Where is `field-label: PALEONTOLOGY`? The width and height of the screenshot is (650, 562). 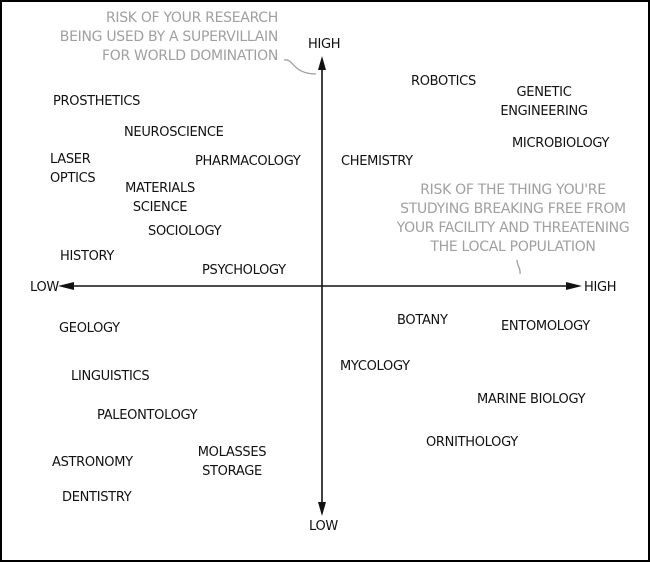
field-label: PALEONTOLOGY is located at coordinates (147, 415).